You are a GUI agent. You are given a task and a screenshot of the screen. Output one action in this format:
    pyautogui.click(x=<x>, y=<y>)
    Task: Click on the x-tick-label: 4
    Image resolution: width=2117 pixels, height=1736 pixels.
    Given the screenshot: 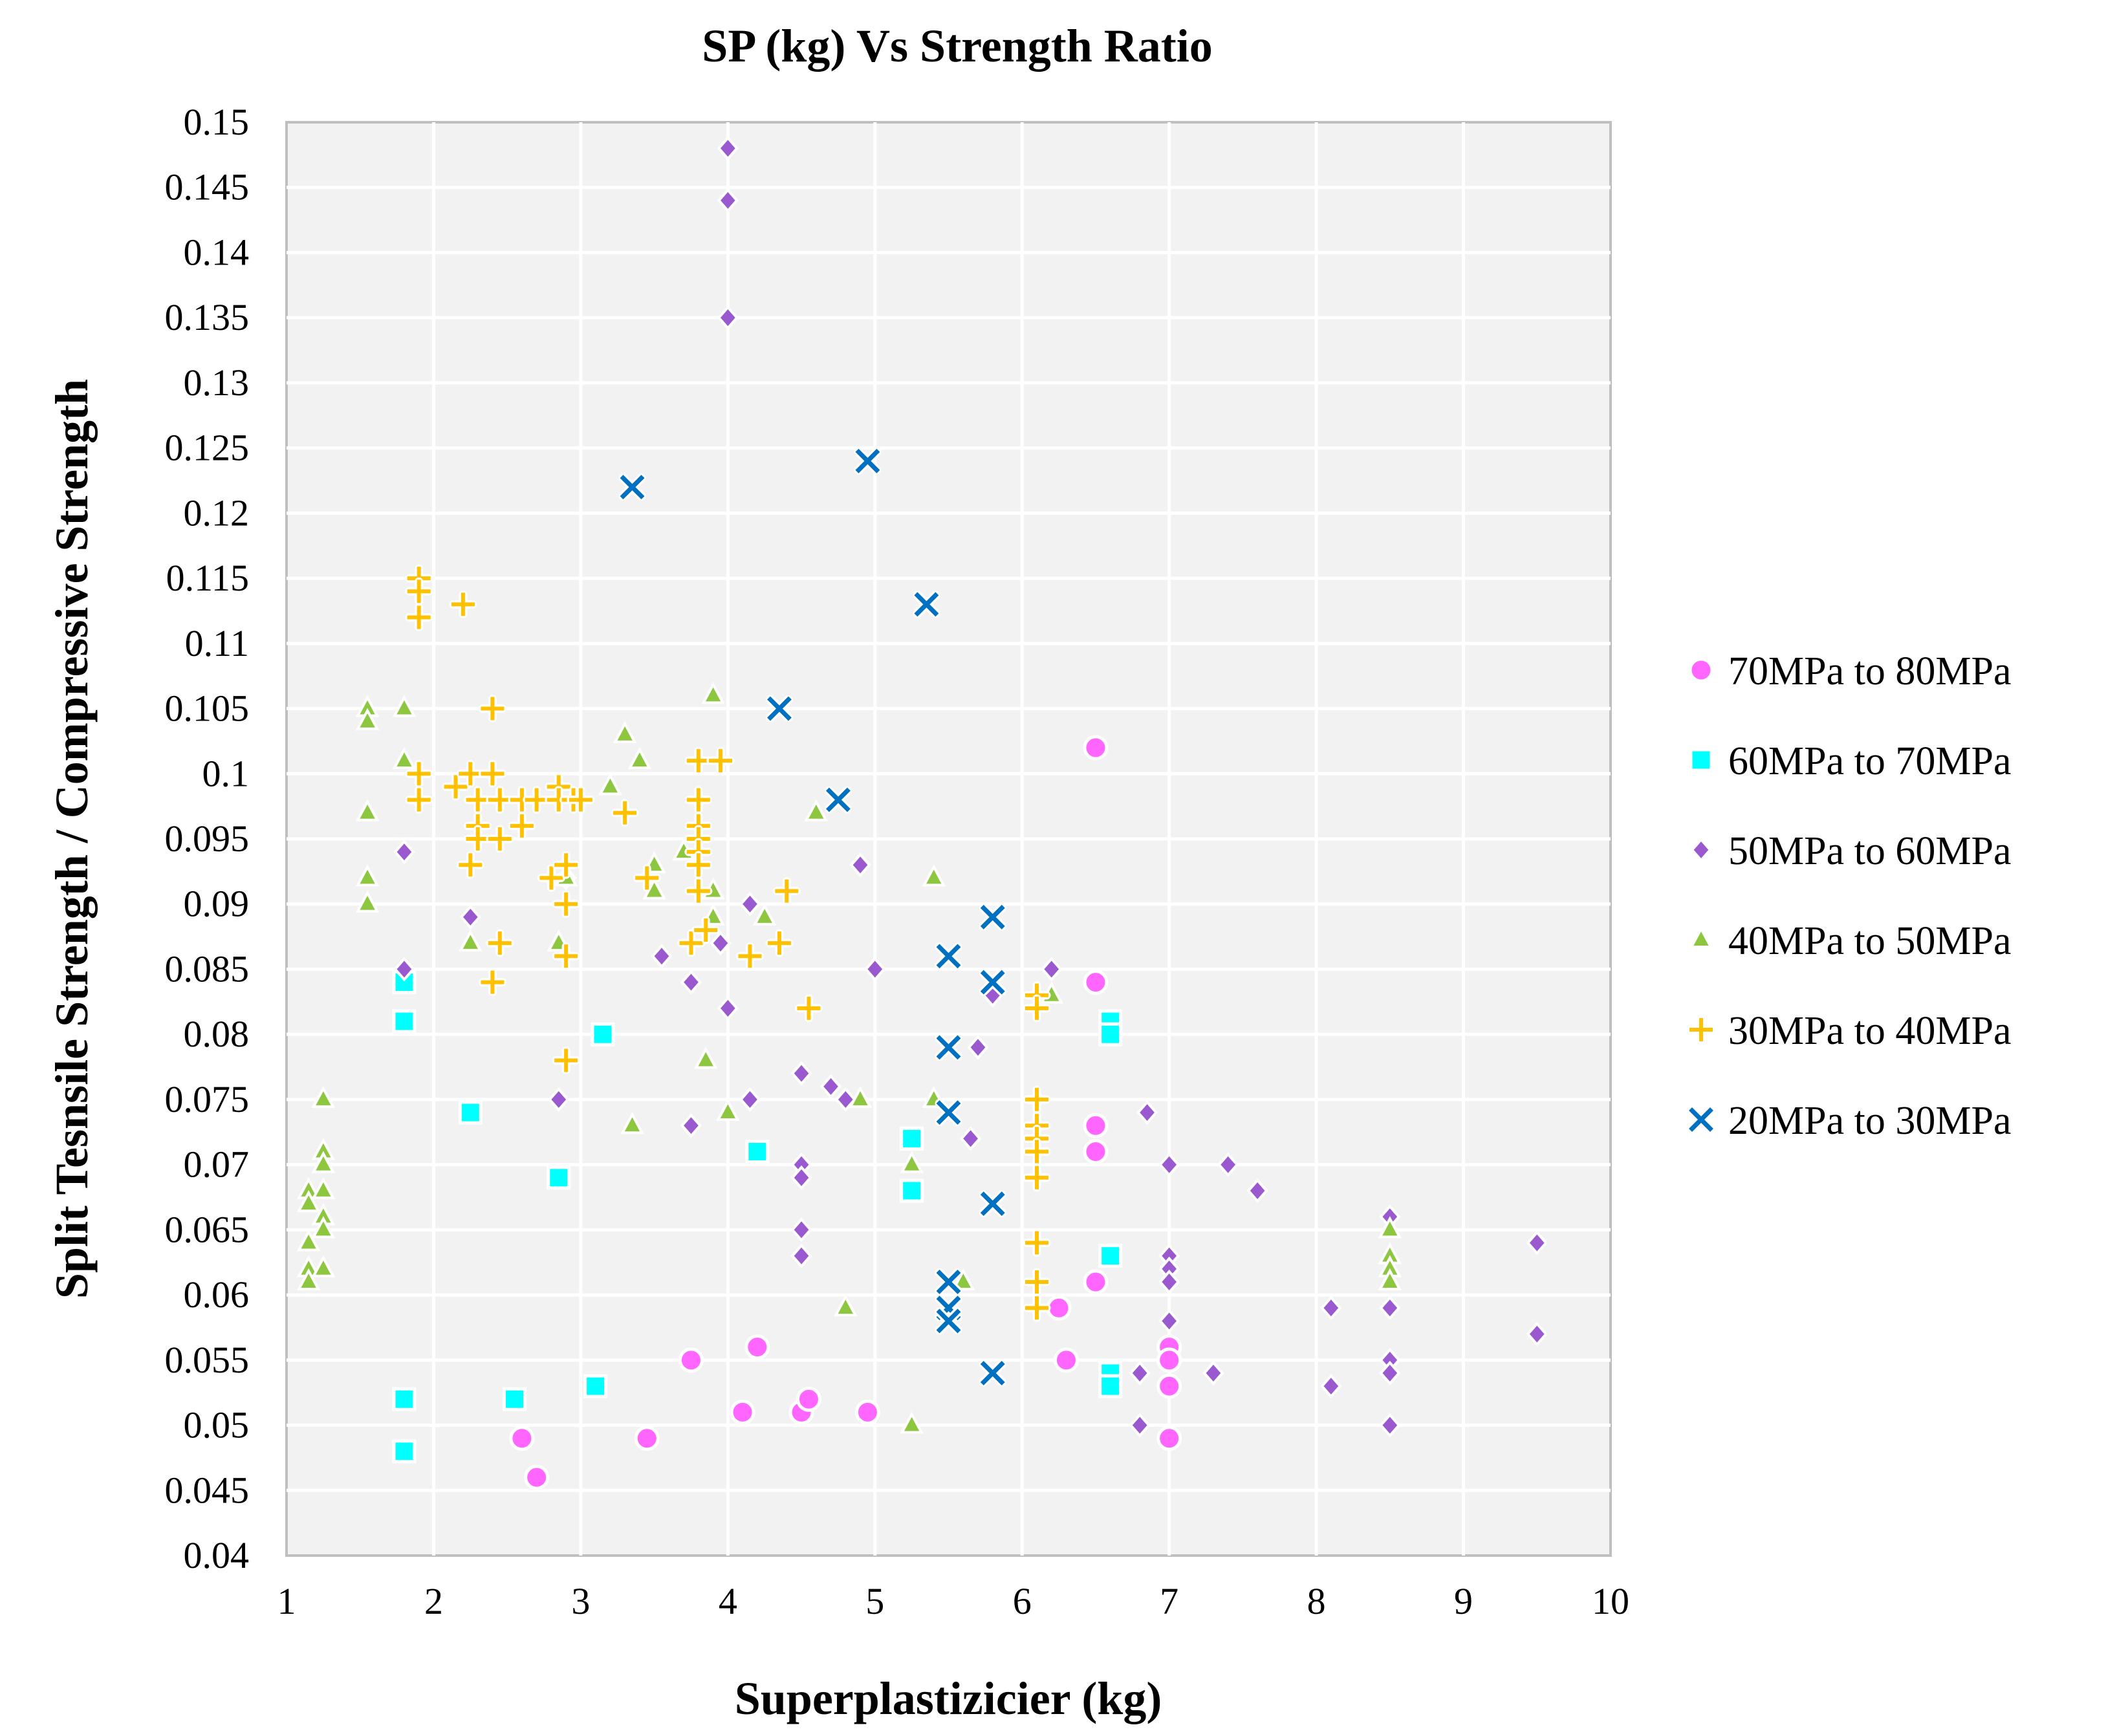 What is the action you would take?
    pyautogui.click(x=728, y=1601)
    